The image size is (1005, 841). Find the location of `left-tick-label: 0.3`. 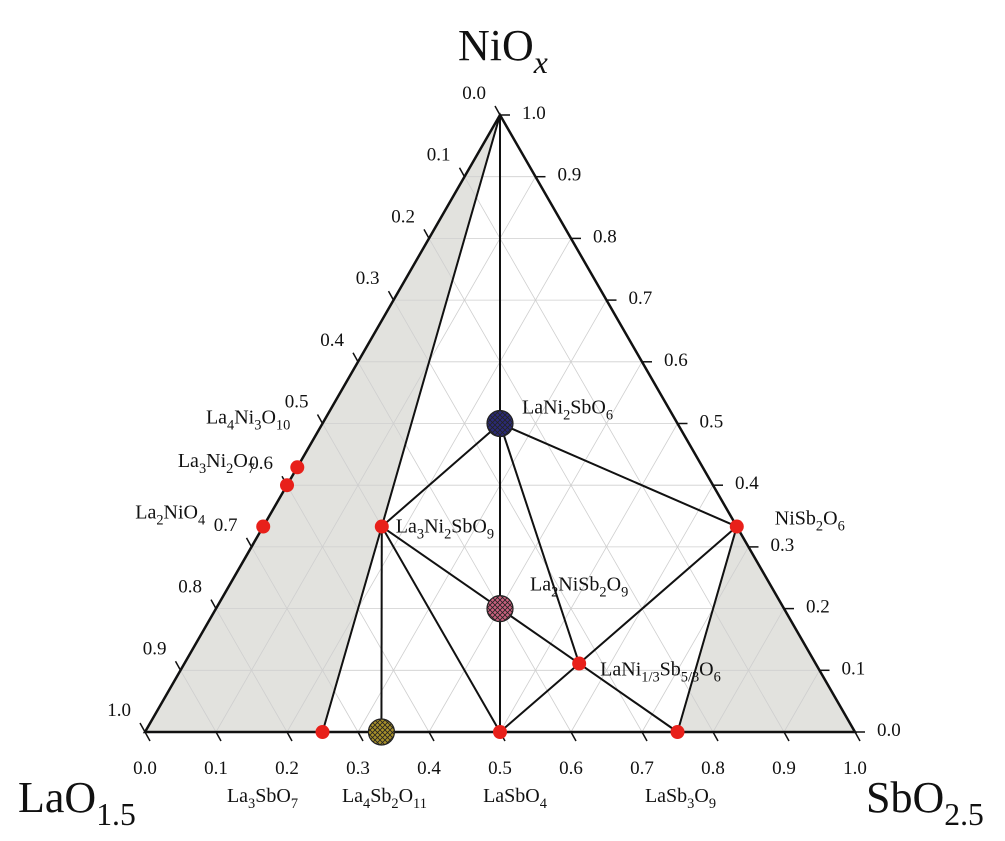

left-tick-label: 0.3 is located at coordinates (368, 278).